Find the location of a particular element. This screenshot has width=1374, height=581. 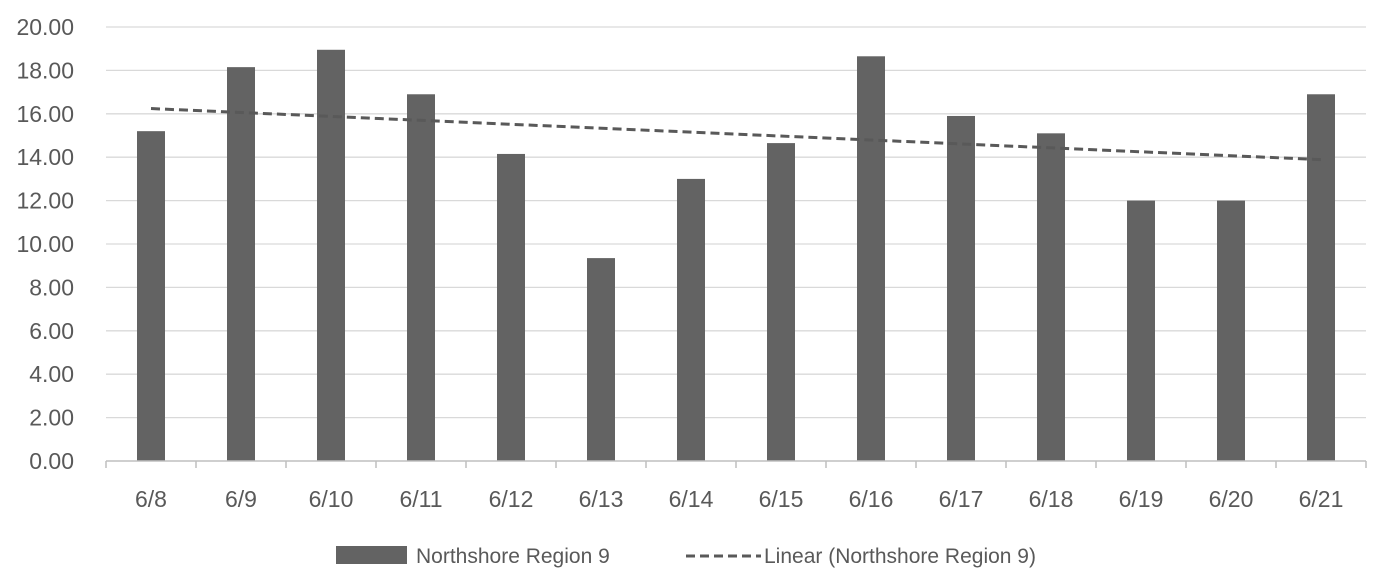

x-tick-label: 6/16 is located at coordinates (871, 499).